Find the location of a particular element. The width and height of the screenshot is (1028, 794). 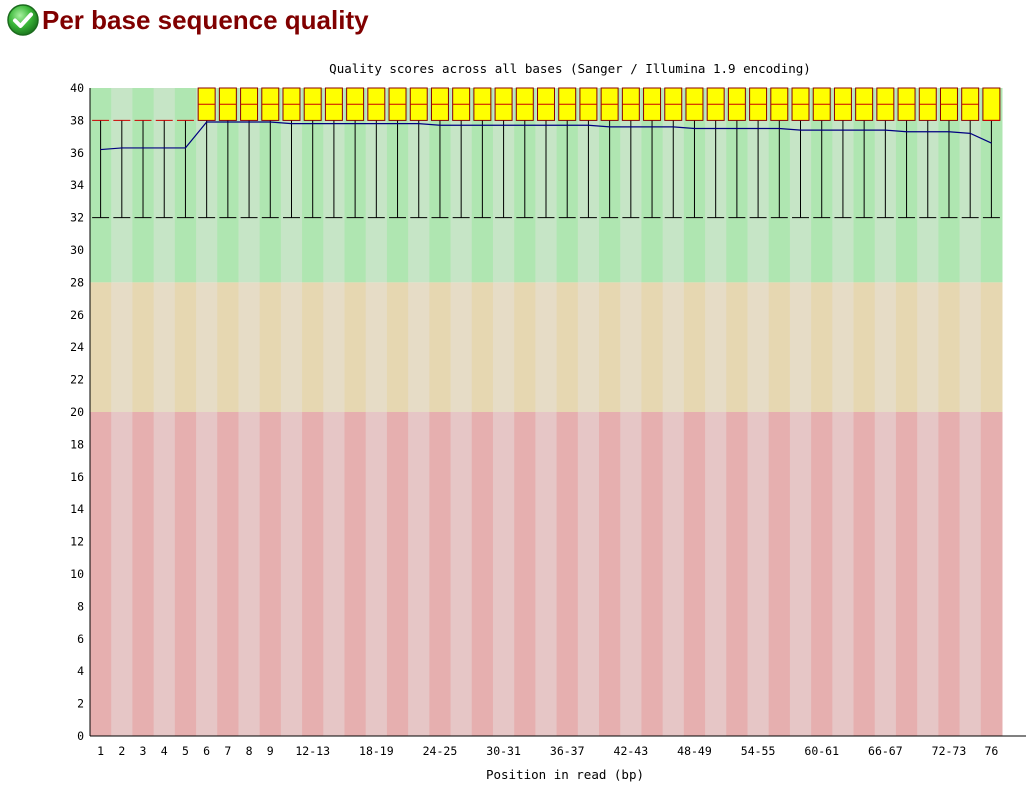

iqr-box is located at coordinates (991, 104).